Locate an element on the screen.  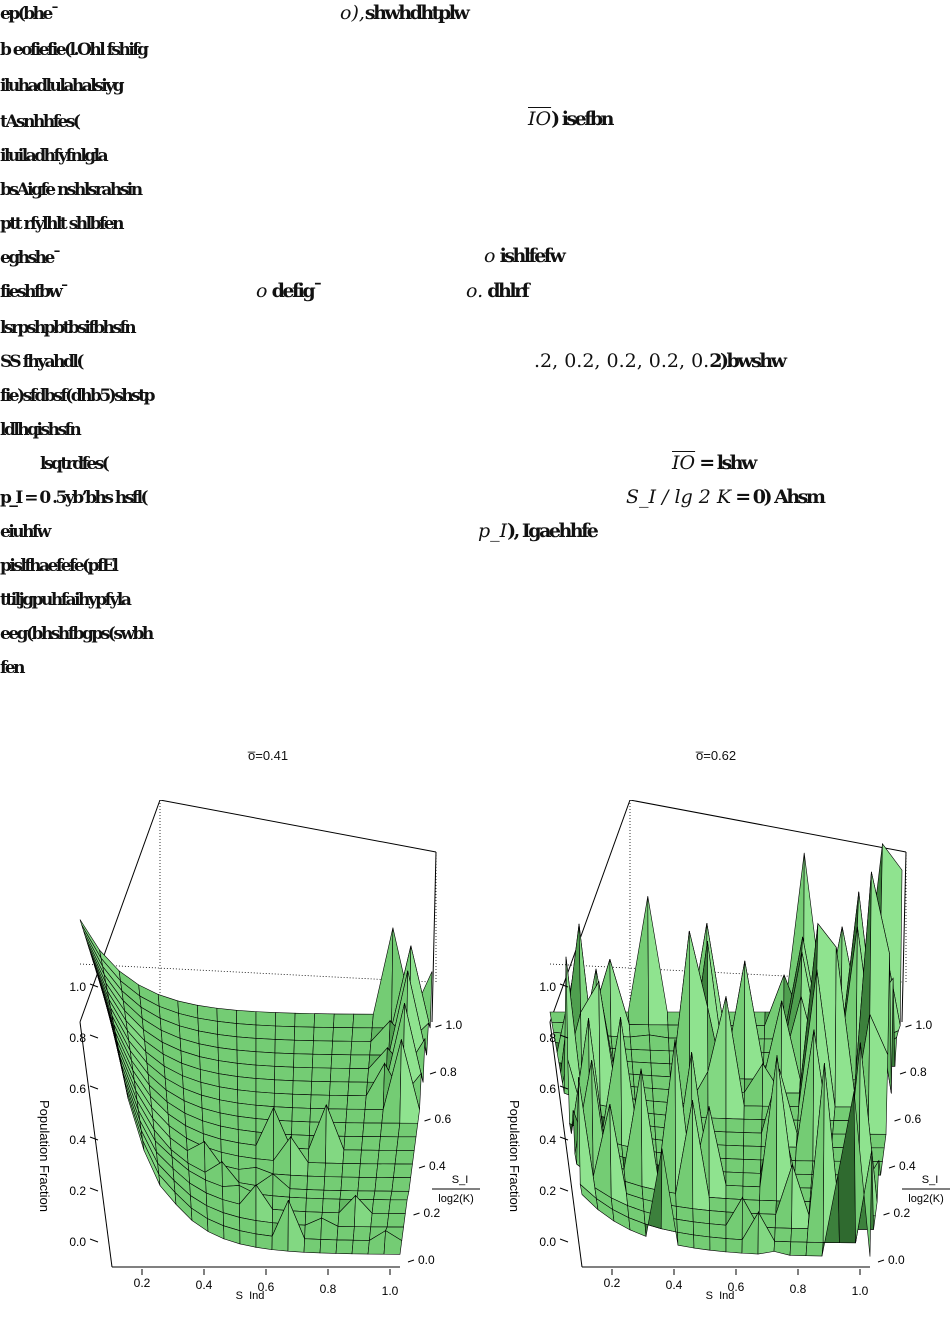
math-span: IO = lshw is located at coordinates (714, 463).